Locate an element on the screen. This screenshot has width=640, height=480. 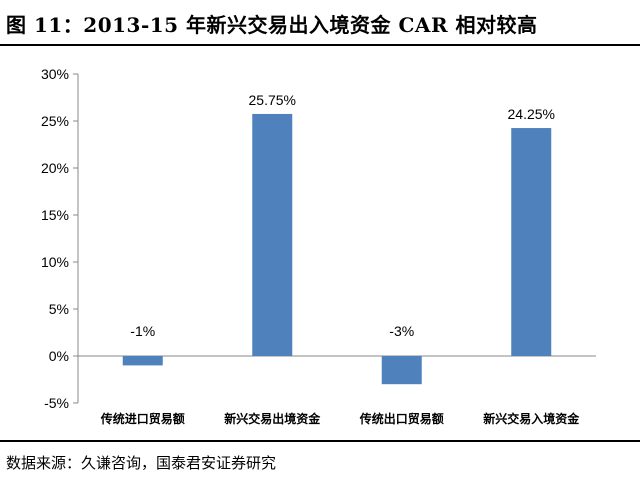
data-label: -1% is located at coordinates (142, 331).